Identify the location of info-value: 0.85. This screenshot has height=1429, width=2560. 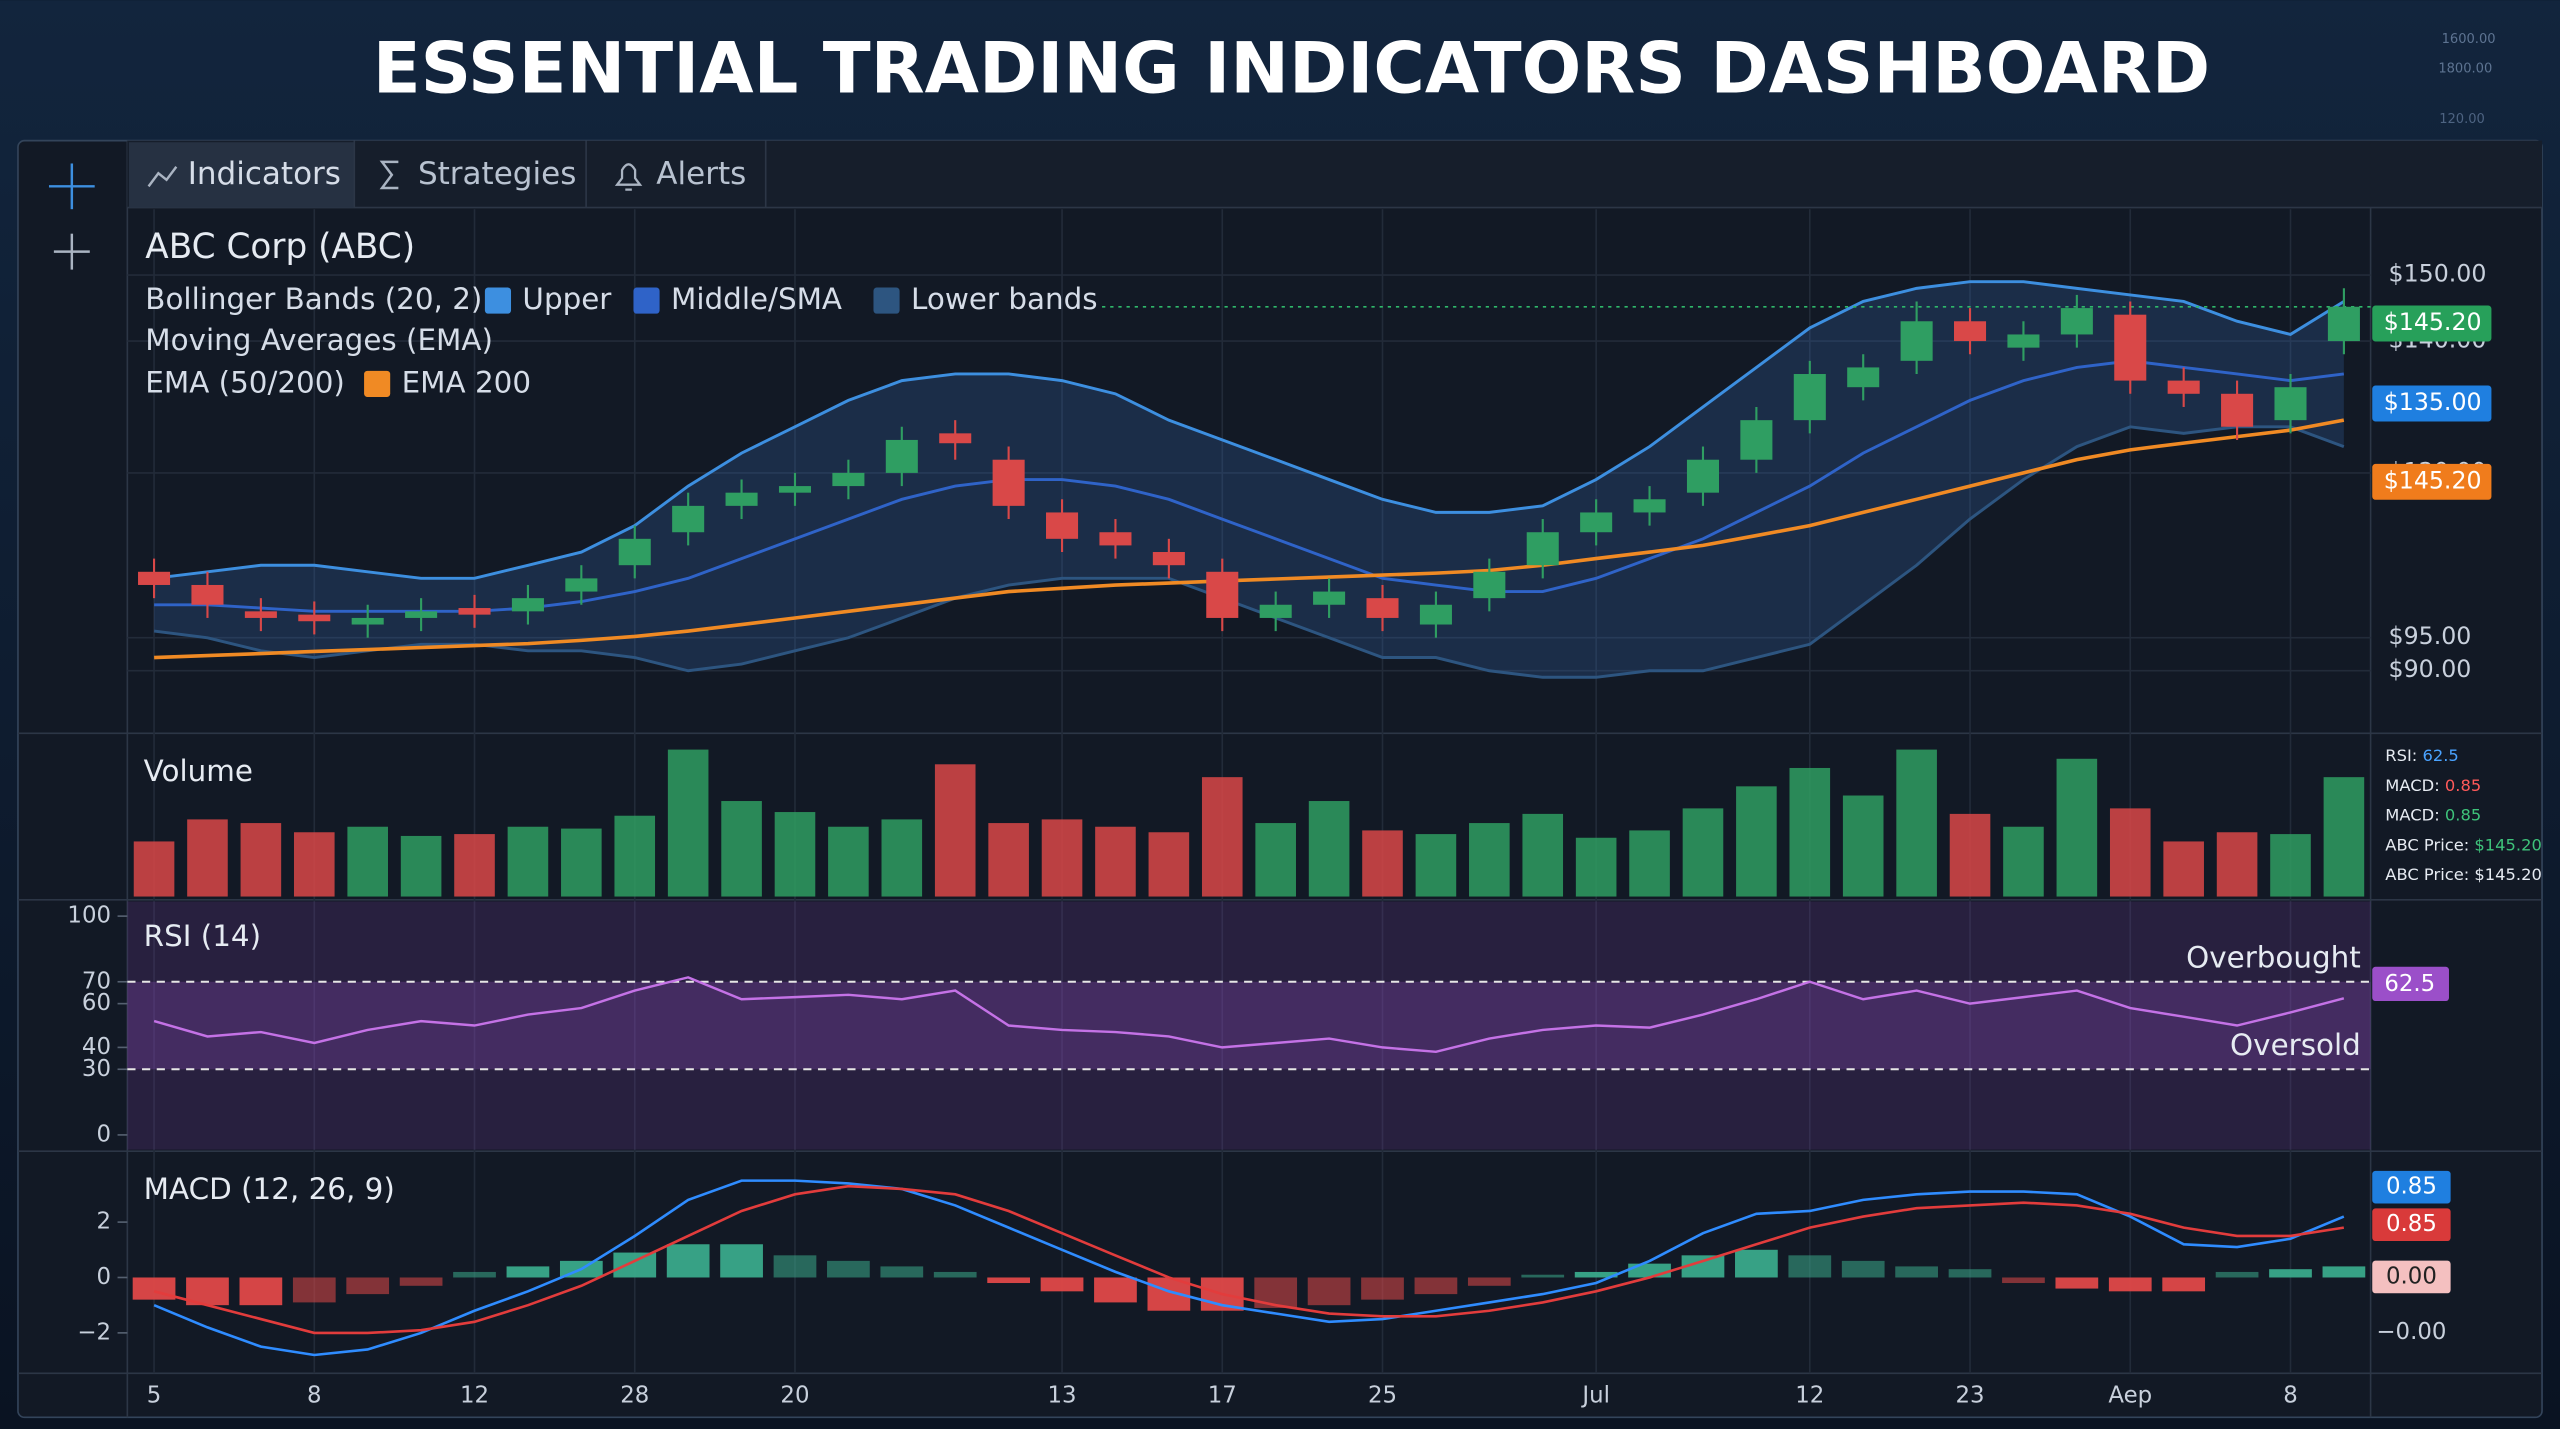
(2463, 814).